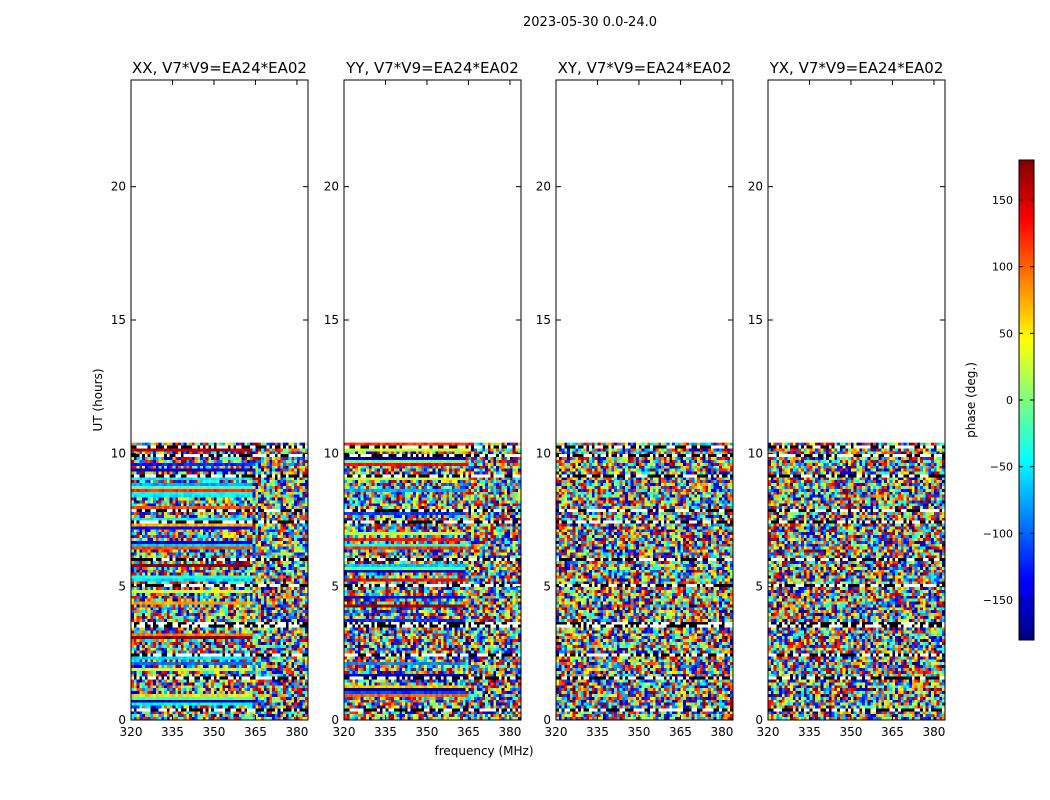  What do you see at coordinates (971, 400) in the screenshot?
I see `colorbar-label: phase (deg.)` at bounding box center [971, 400].